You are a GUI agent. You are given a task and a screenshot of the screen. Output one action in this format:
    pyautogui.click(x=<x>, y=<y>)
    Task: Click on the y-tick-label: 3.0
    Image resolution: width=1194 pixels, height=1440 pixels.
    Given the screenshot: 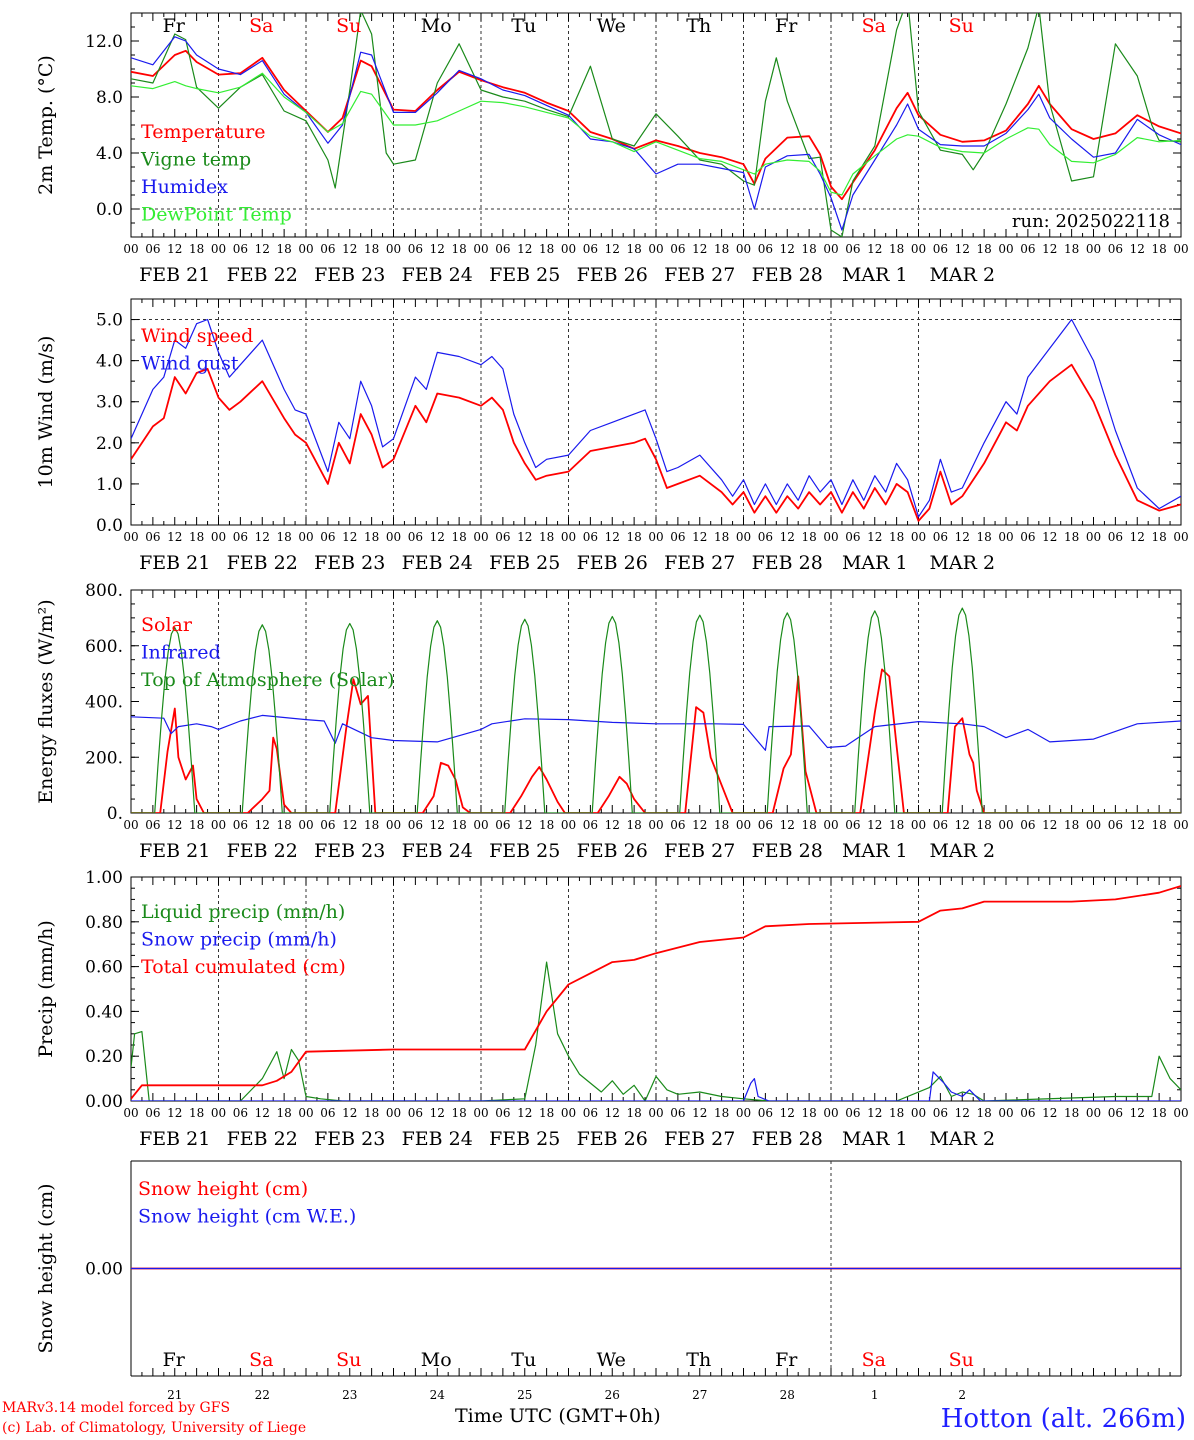 What is the action you would take?
    pyautogui.click(x=109, y=403)
    